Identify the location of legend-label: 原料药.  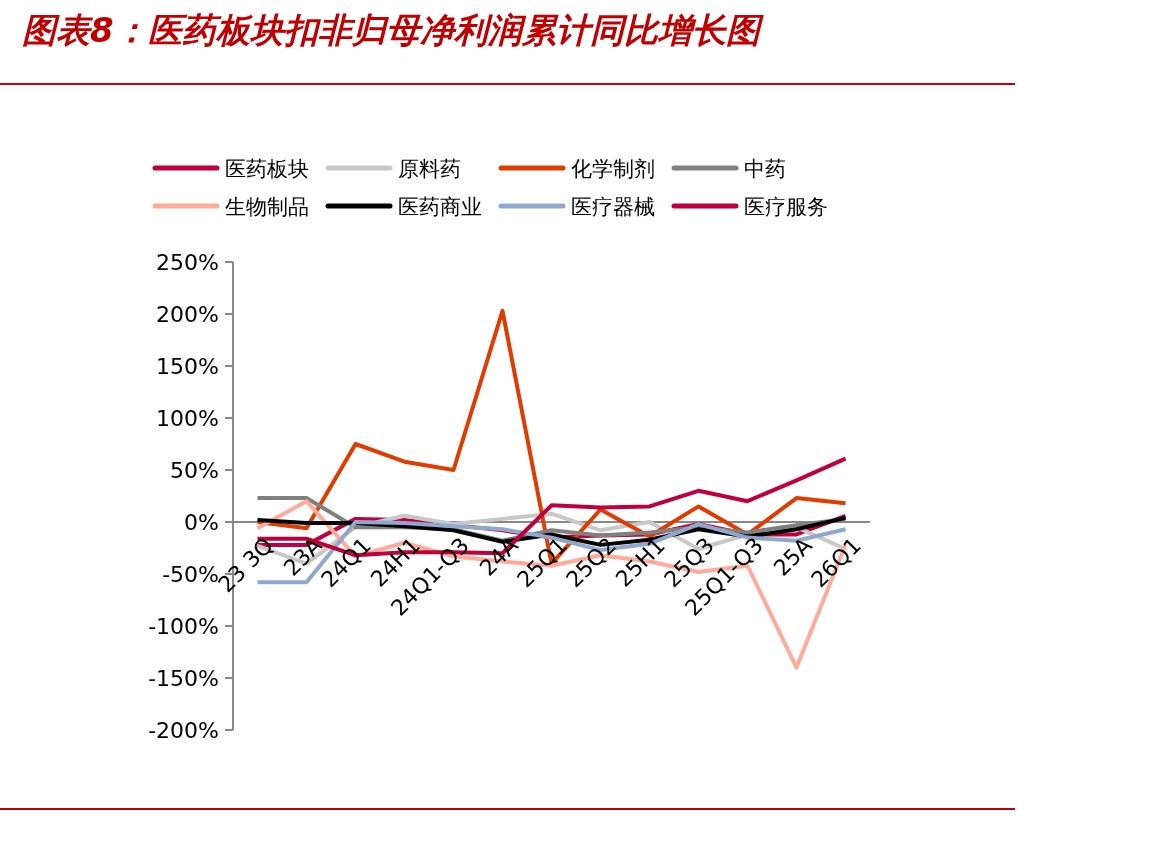
(429, 169).